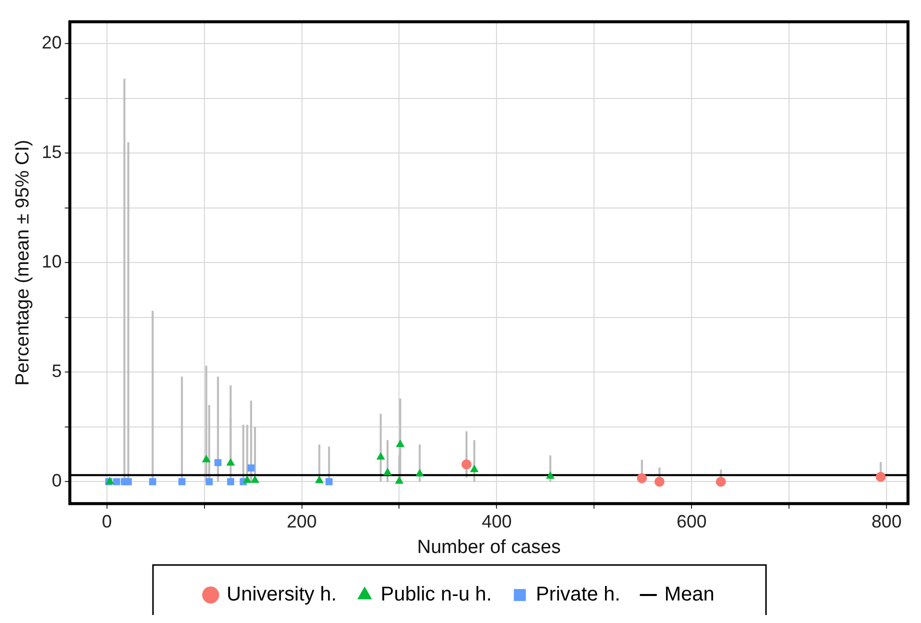 This screenshot has width=921, height=623. I want to click on y-tick-label: 0, so click(57, 480).